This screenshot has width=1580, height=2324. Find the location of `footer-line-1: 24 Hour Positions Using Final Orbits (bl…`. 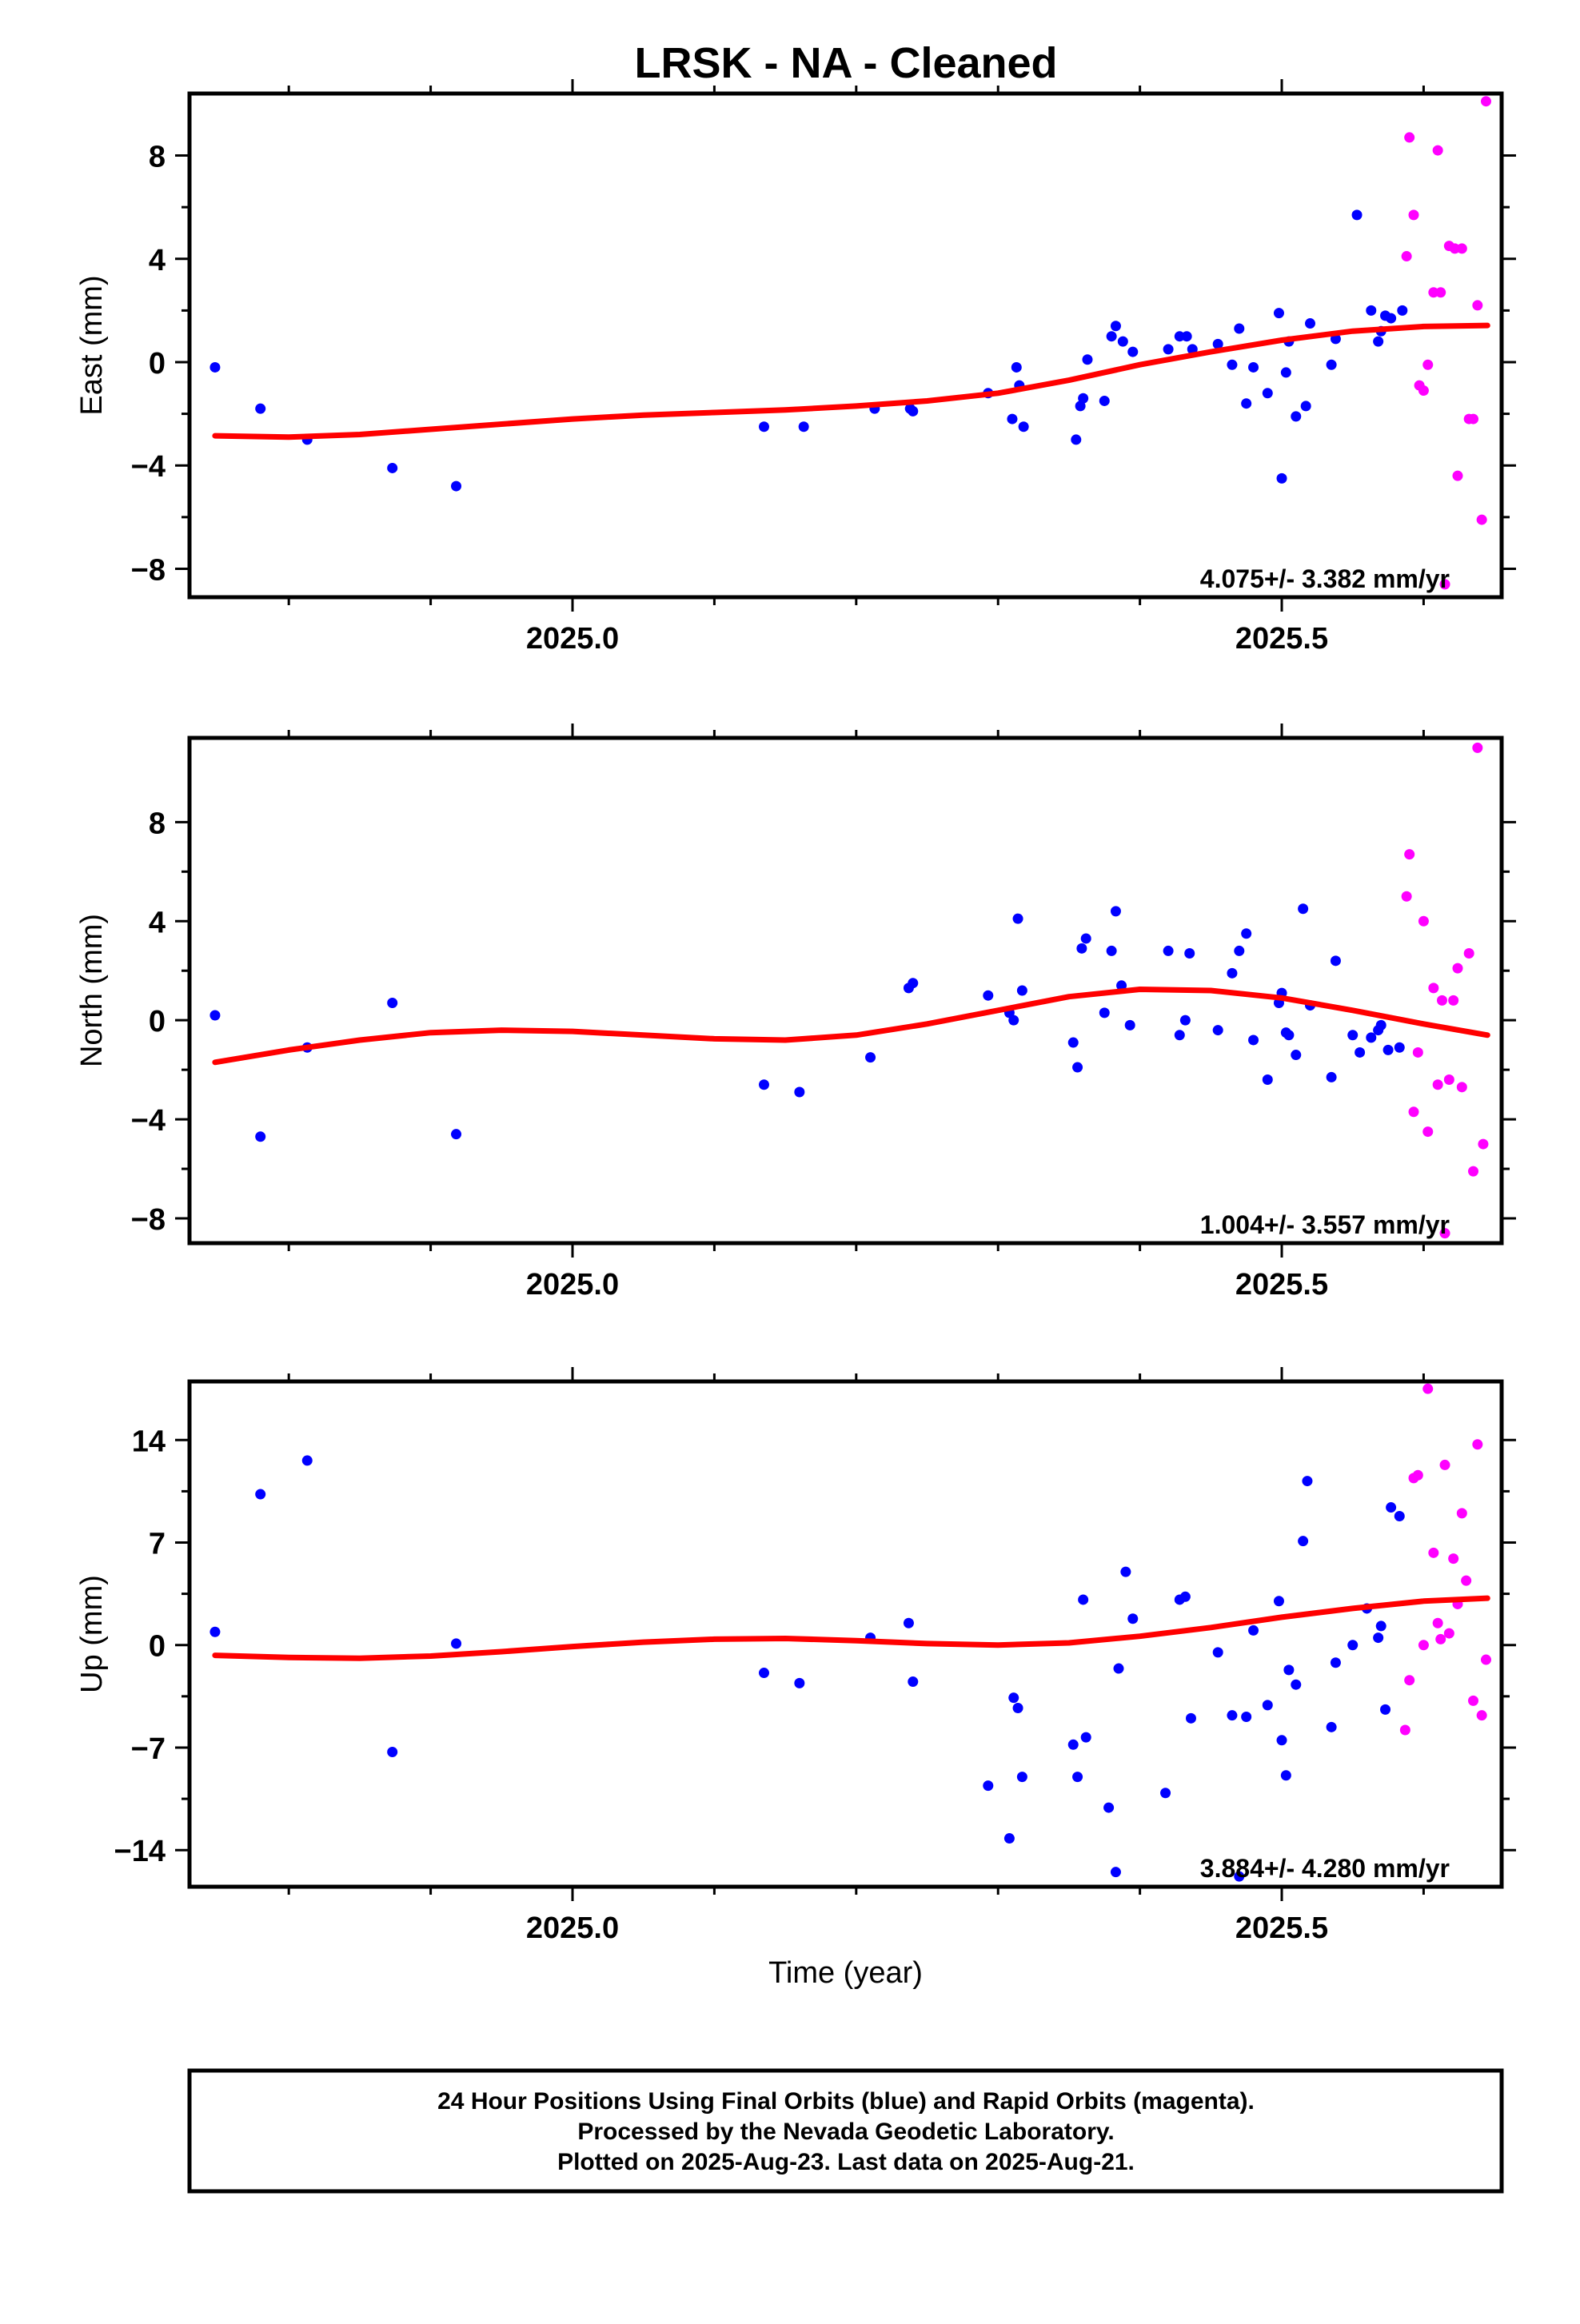

footer-line-1: 24 Hour Positions Using Final Orbits (bl… is located at coordinates (846, 2102).